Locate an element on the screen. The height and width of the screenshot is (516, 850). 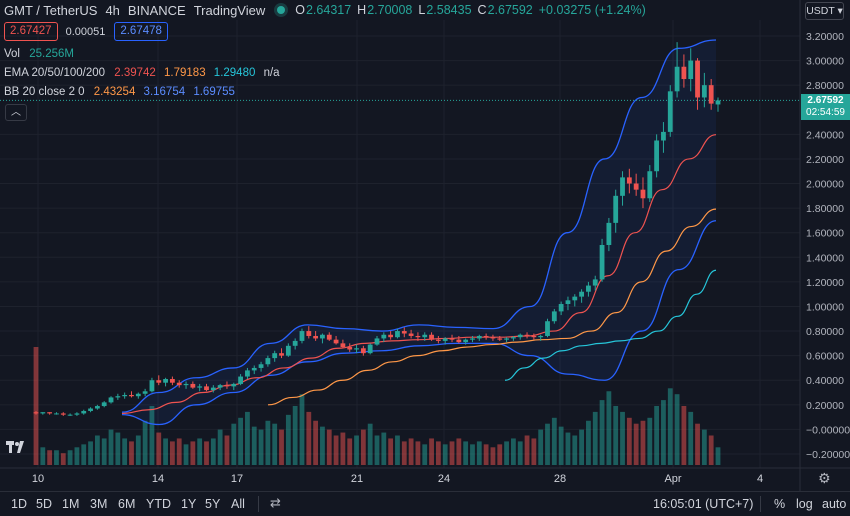
market-status-icon is located at coordinates (281, 10).